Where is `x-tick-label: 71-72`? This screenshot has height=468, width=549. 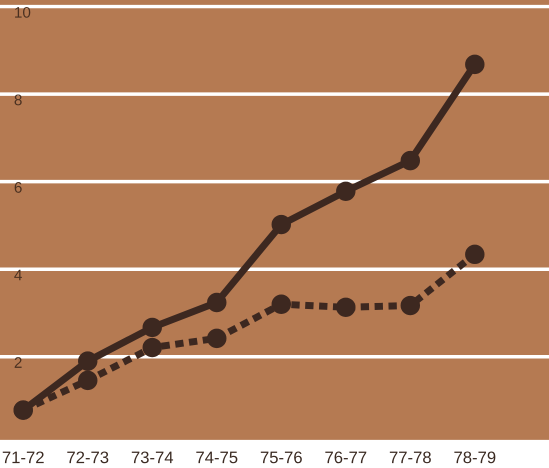
x-tick-label: 71-72 is located at coordinates (23, 457).